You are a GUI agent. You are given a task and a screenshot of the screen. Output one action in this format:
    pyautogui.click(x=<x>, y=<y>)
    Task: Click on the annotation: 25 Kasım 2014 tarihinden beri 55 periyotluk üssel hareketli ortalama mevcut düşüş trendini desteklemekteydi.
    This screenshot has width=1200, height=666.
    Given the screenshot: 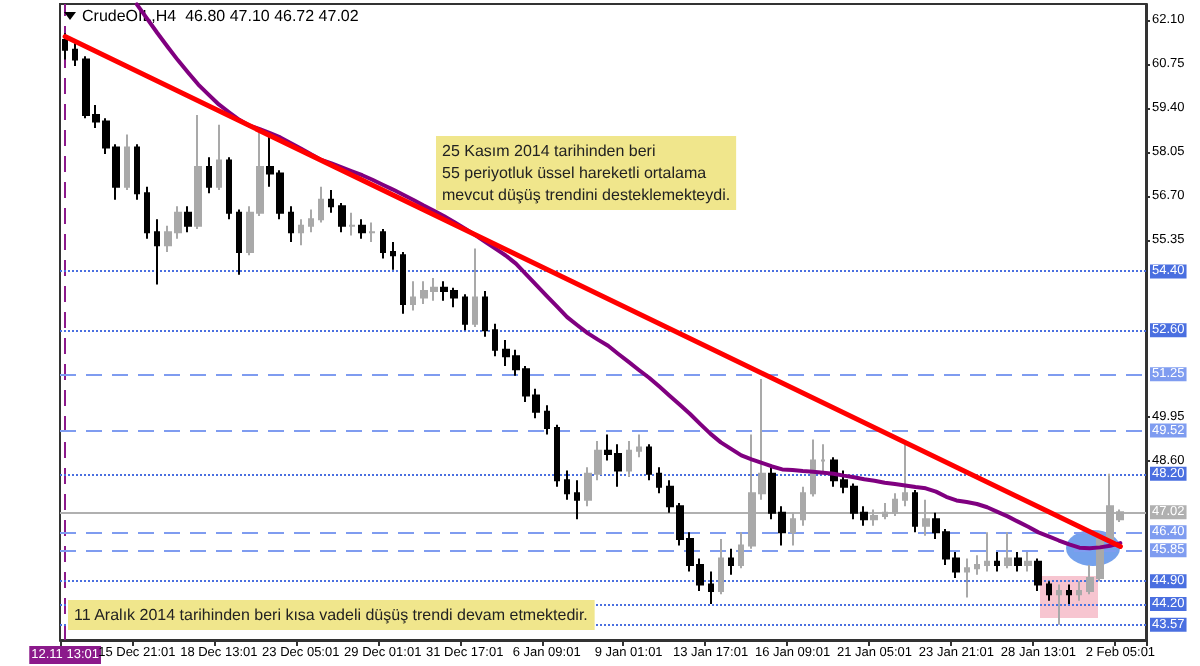 What is the action you would take?
    pyautogui.click(x=586, y=173)
    